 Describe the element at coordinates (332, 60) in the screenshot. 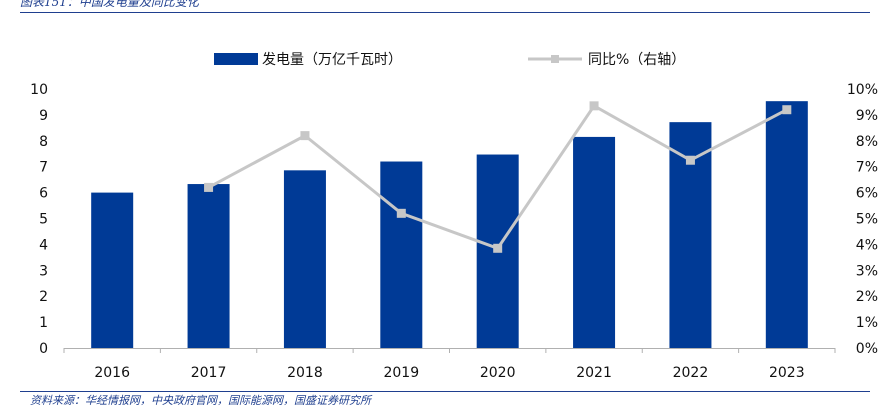

I see `legend-bar-label: 发电量（万亿千瓦时）` at that location.